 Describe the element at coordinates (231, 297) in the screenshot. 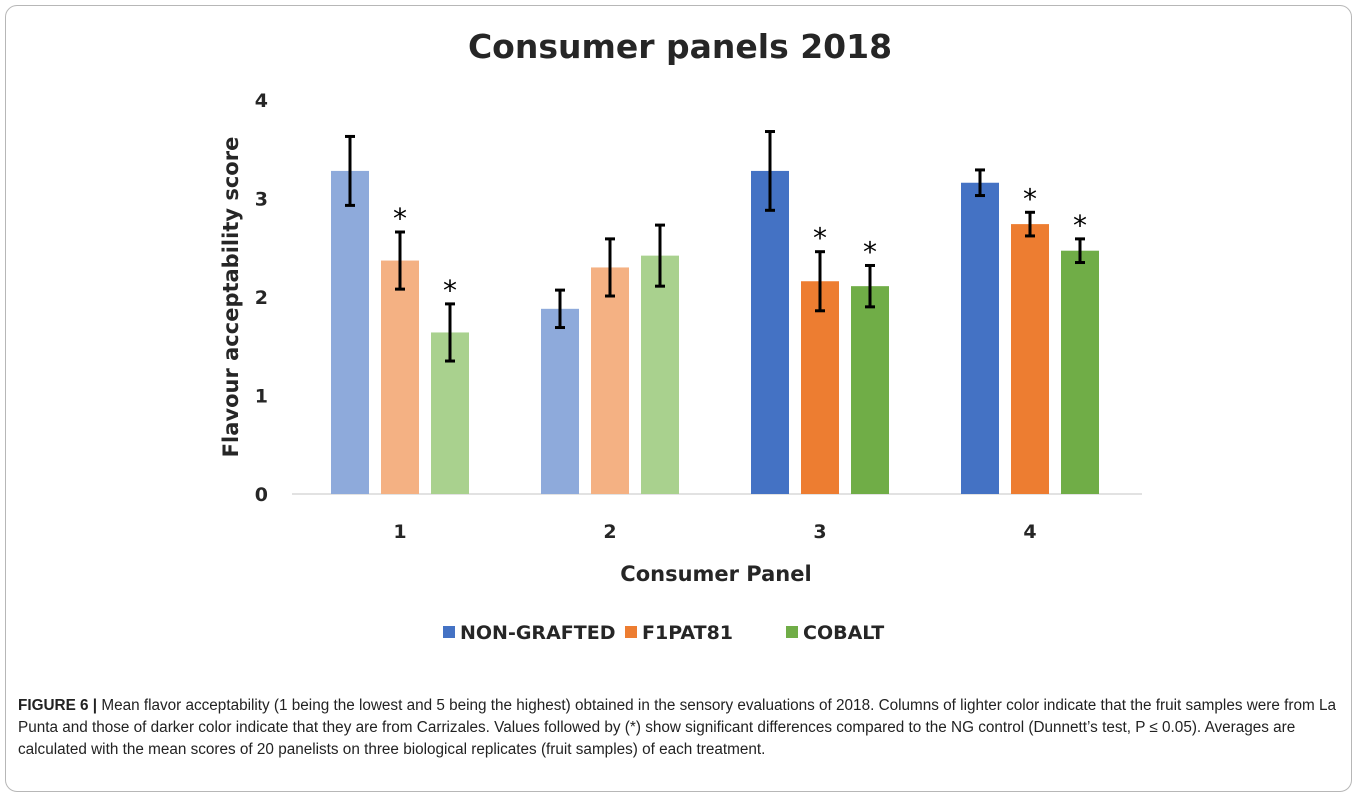

I see `y-axis-label: Flavour acceptability score` at that location.